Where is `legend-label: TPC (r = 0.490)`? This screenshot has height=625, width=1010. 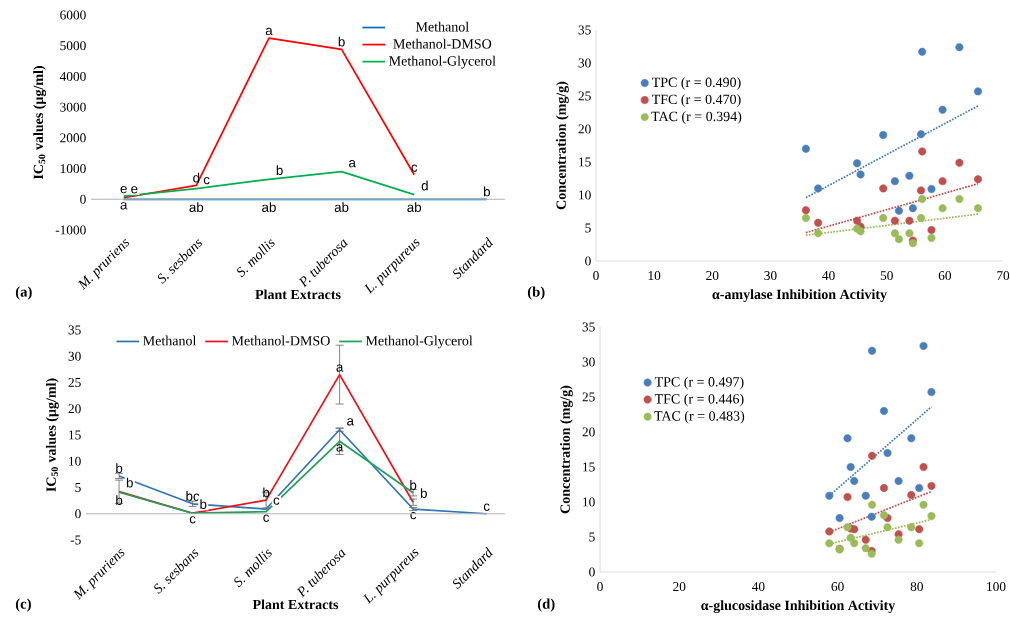
legend-label: TPC (r = 0.490) is located at coordinates (696, 83).